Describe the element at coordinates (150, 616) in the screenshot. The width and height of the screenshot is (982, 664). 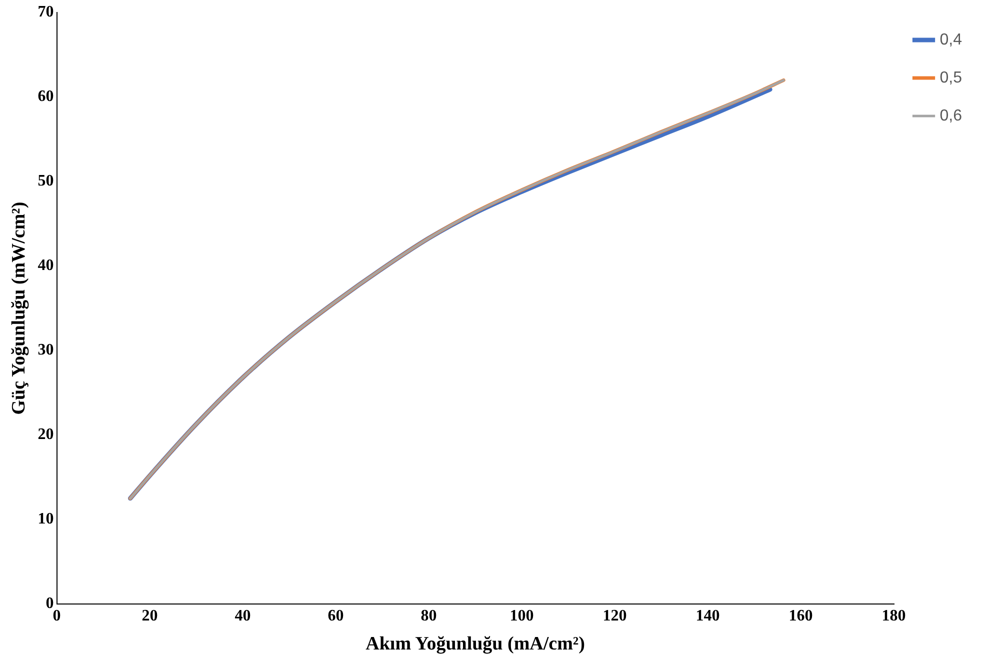
I see `x-tick-label: 20` at that location.